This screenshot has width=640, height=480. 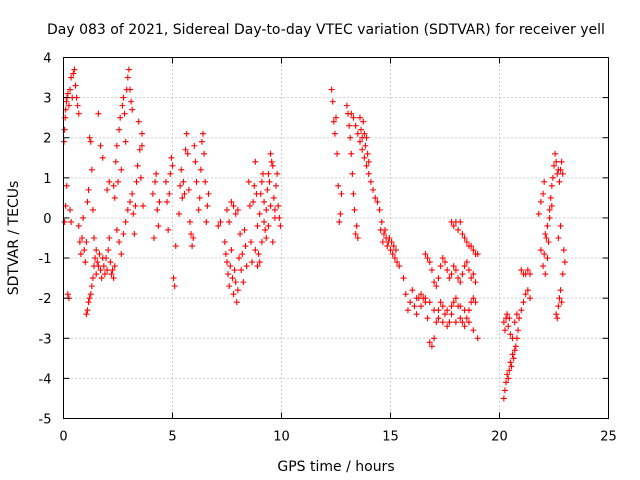 I want to click on y-tick-label: 1, so click(x=47, y=179).